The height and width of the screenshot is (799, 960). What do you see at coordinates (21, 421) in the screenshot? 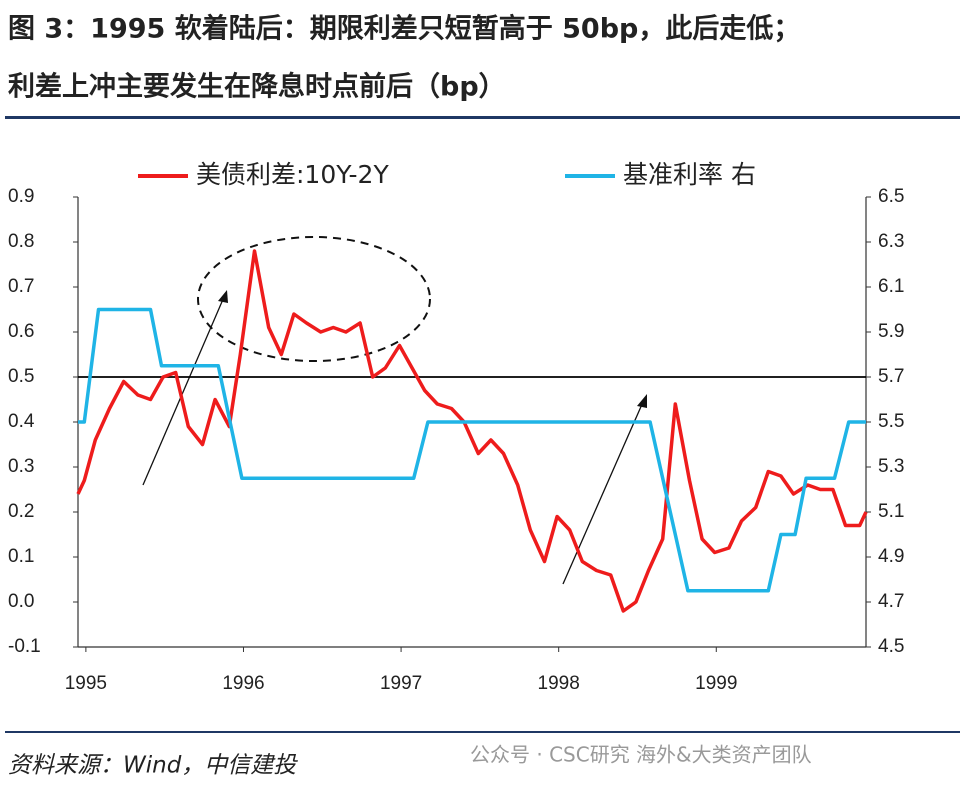
I see `y-tick-label: 0.4` at bounding box center [21, 421].